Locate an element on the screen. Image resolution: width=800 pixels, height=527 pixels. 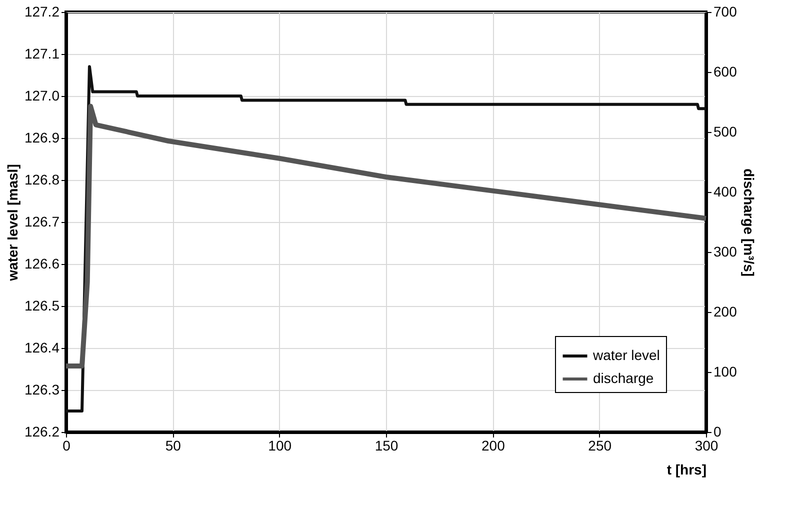
y-tick-label: 126.4 is located at coordinates (42, 348).